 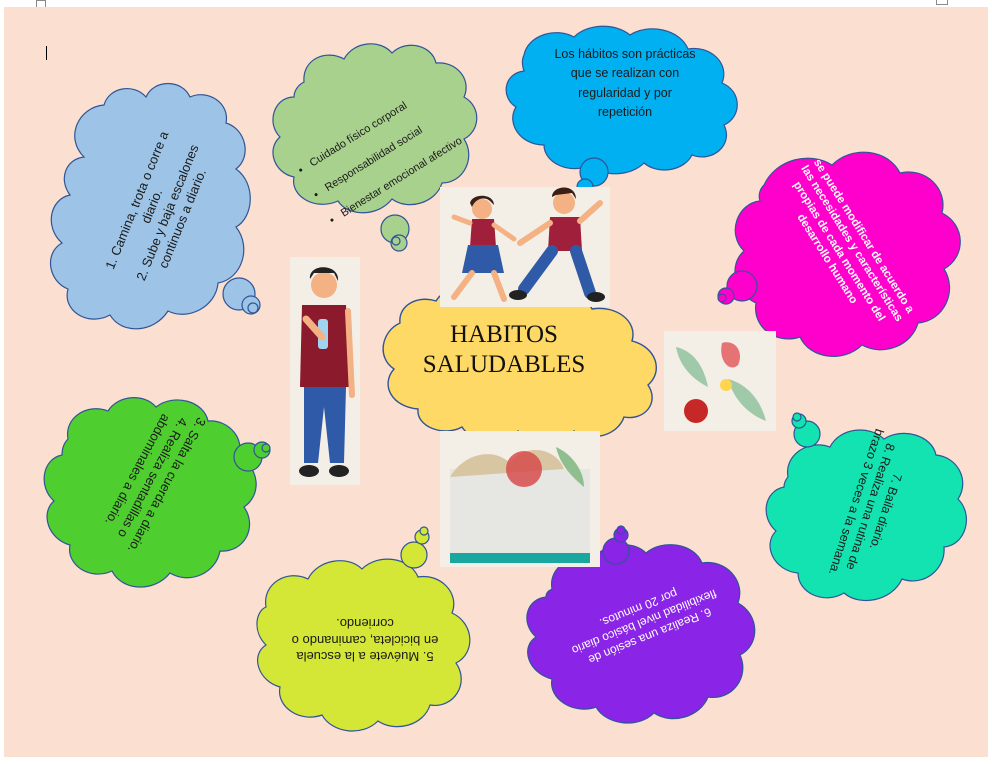 What do you see at coordinates (375, 147) in the screenshot?
I see `sage-thought-cloud` at bounding box center [375, 147].